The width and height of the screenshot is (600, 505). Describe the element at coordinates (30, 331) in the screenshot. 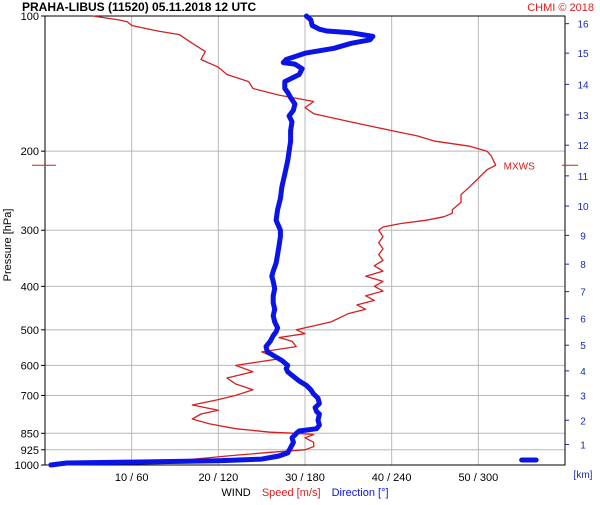

I see `y-tick-label: 500` at that location.